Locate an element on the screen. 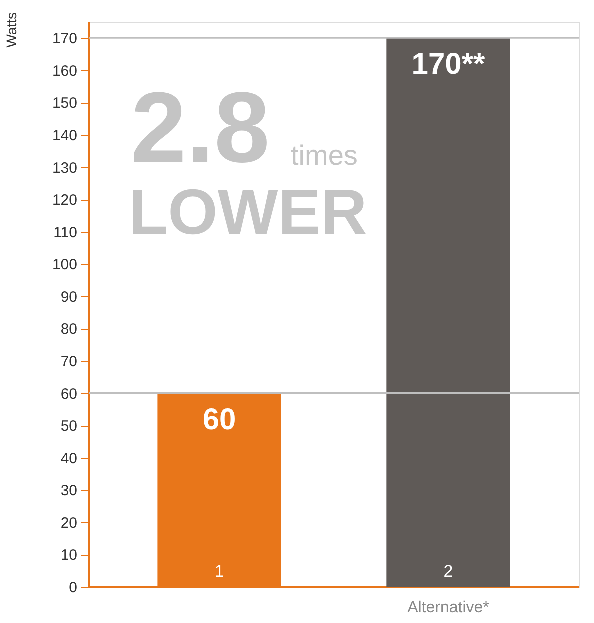 The width and height of the screenshot is (594, 623). y-tick-label: 30 is located at coordinates (69, 491).